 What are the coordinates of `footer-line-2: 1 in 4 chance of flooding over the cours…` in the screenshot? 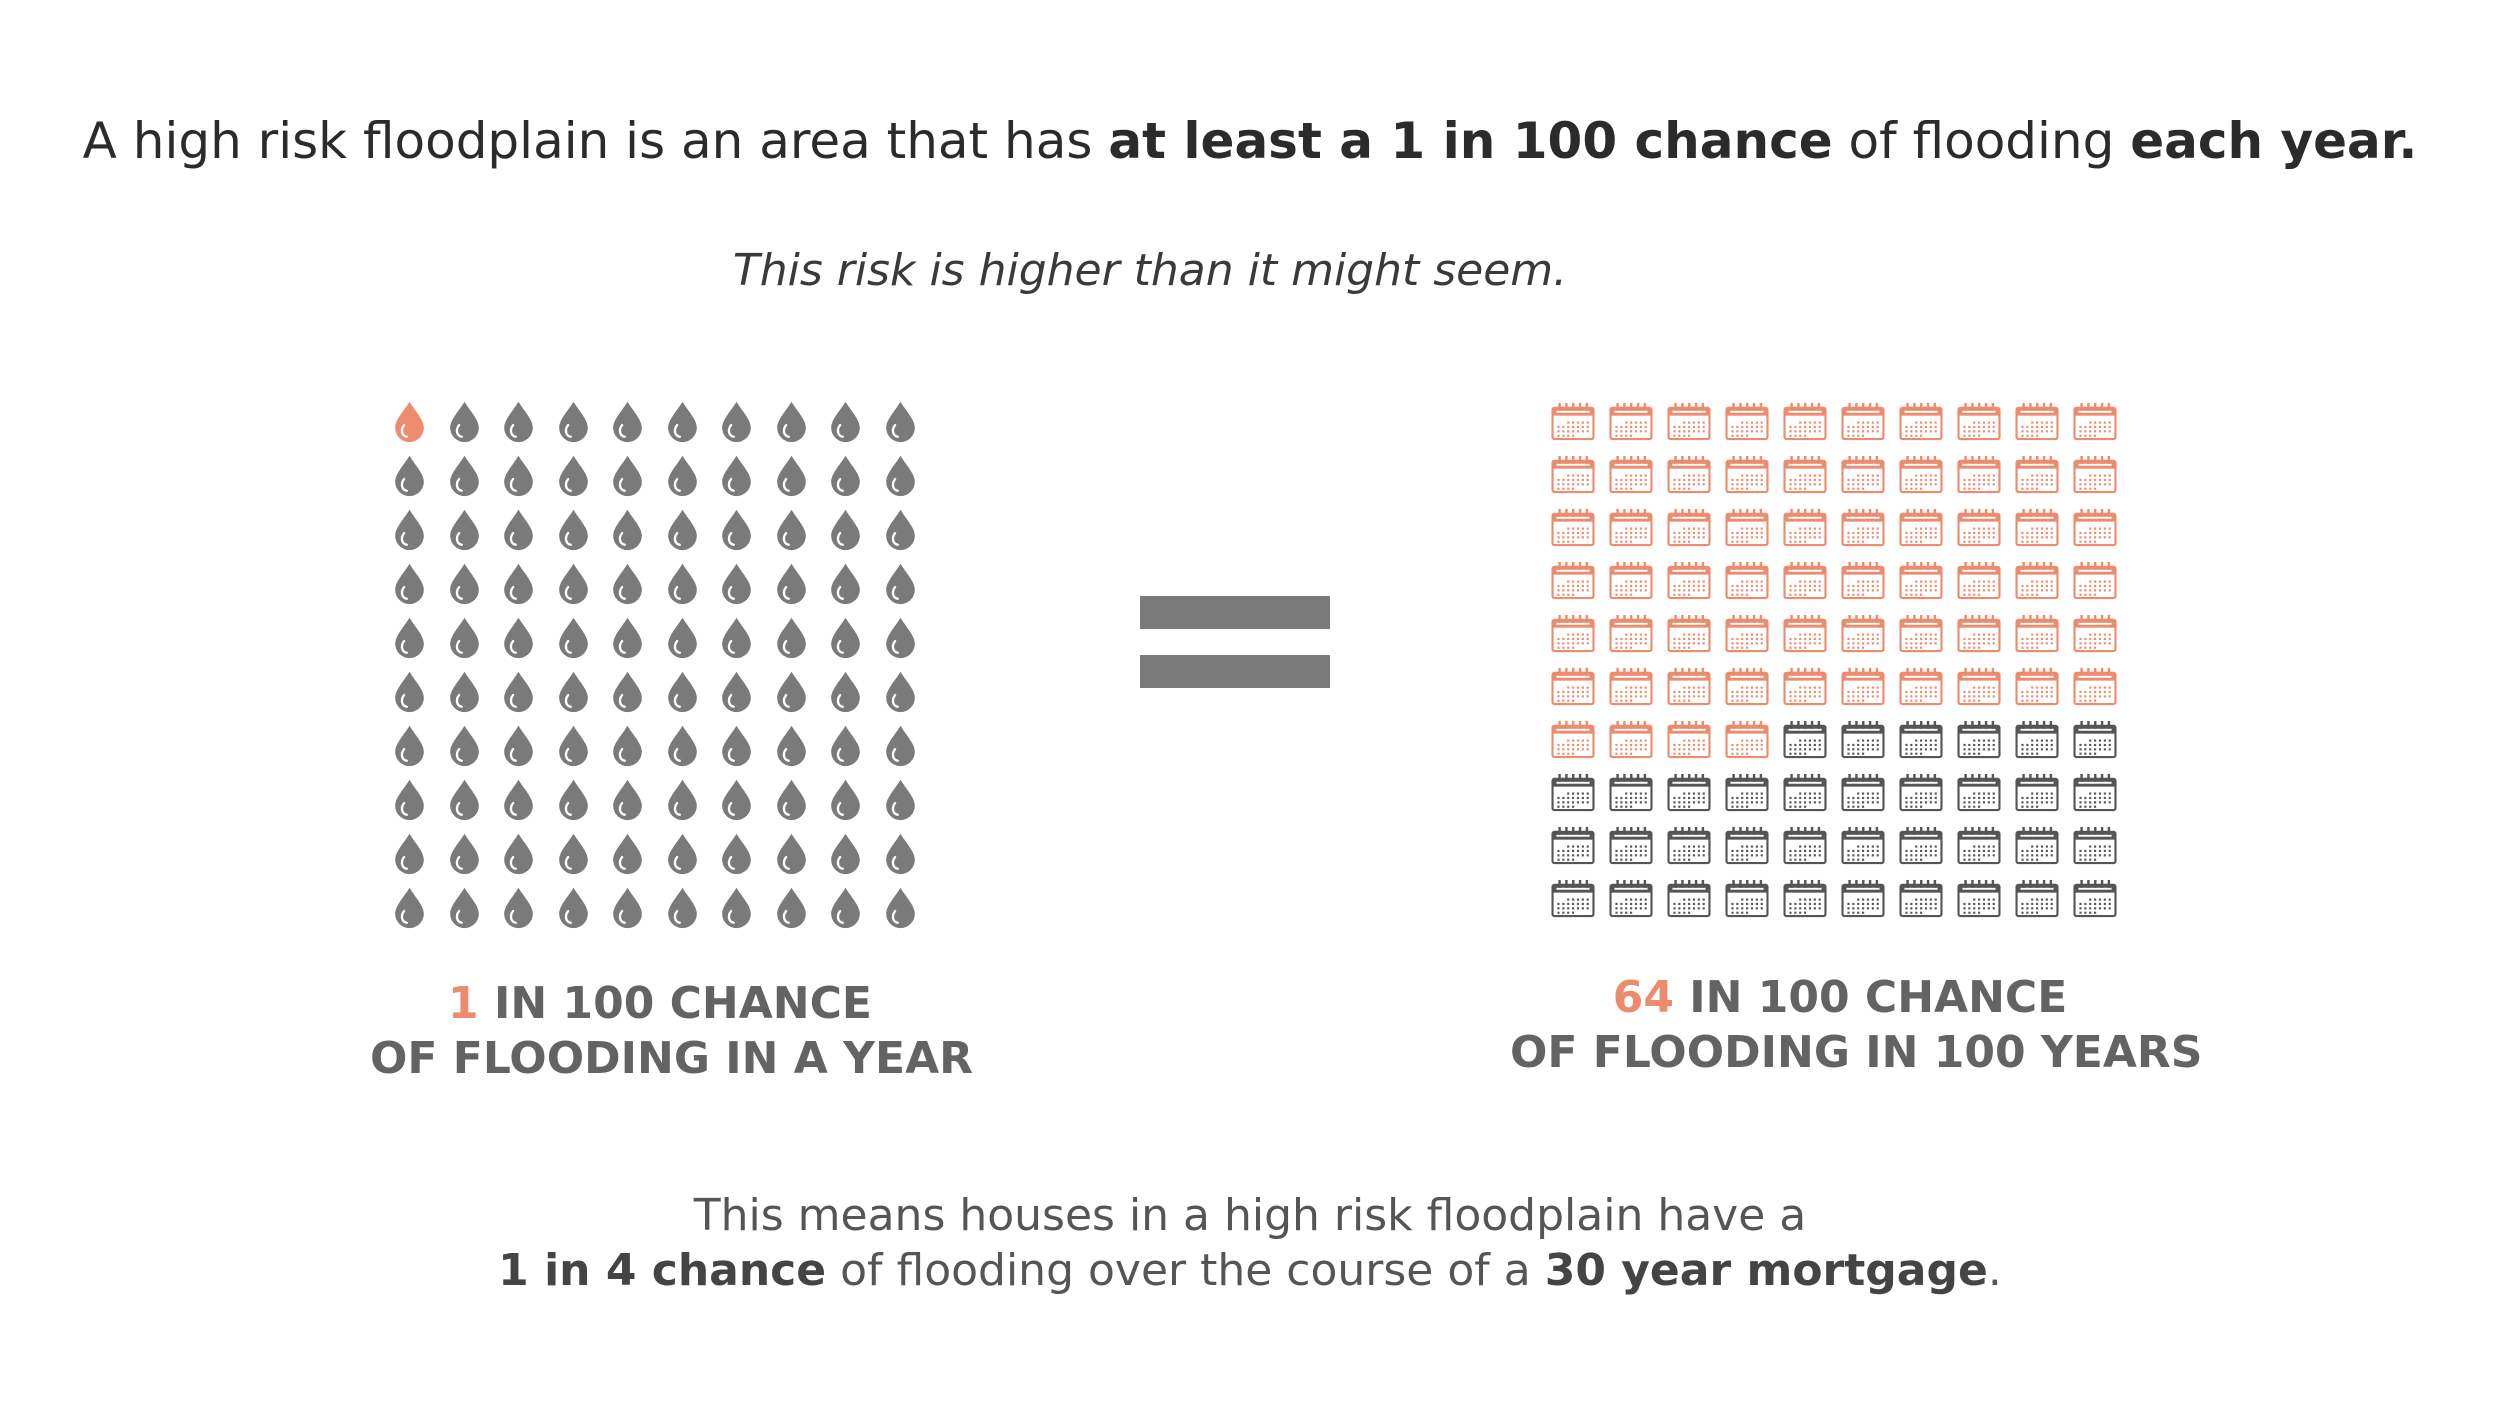 It's located at (1250, 1270).